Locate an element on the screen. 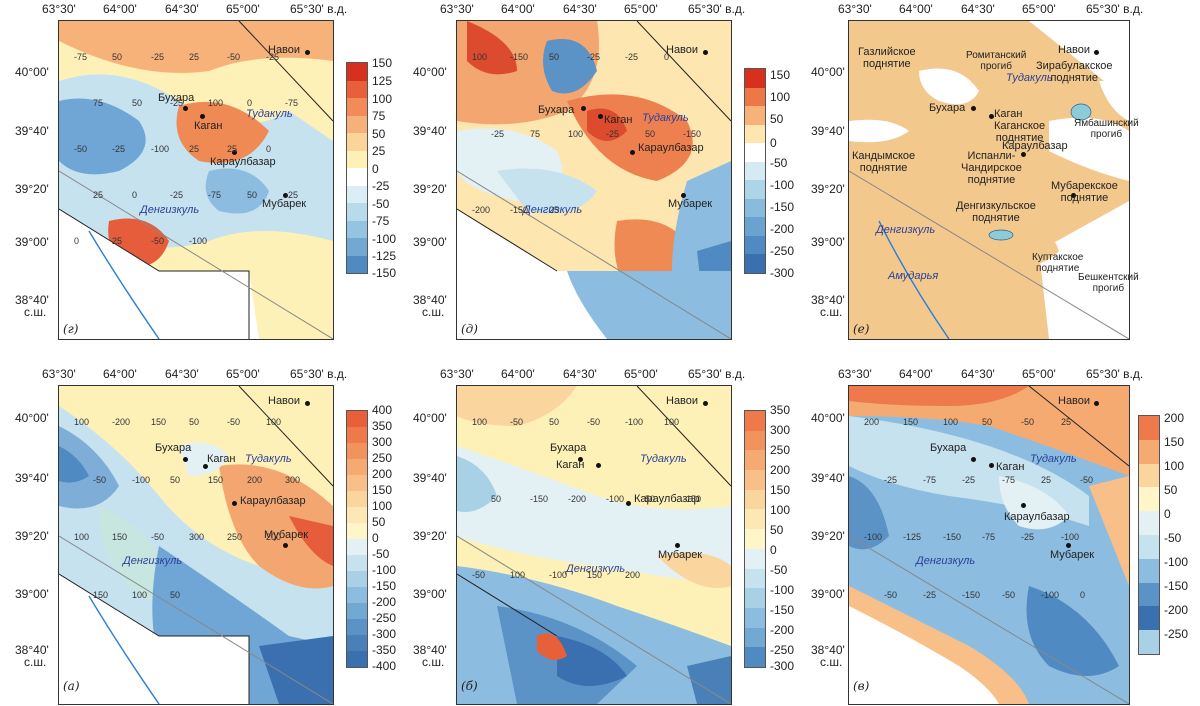 The image size is (1200, 706). panel-letter: (г) is located at coordinates (71, 329).